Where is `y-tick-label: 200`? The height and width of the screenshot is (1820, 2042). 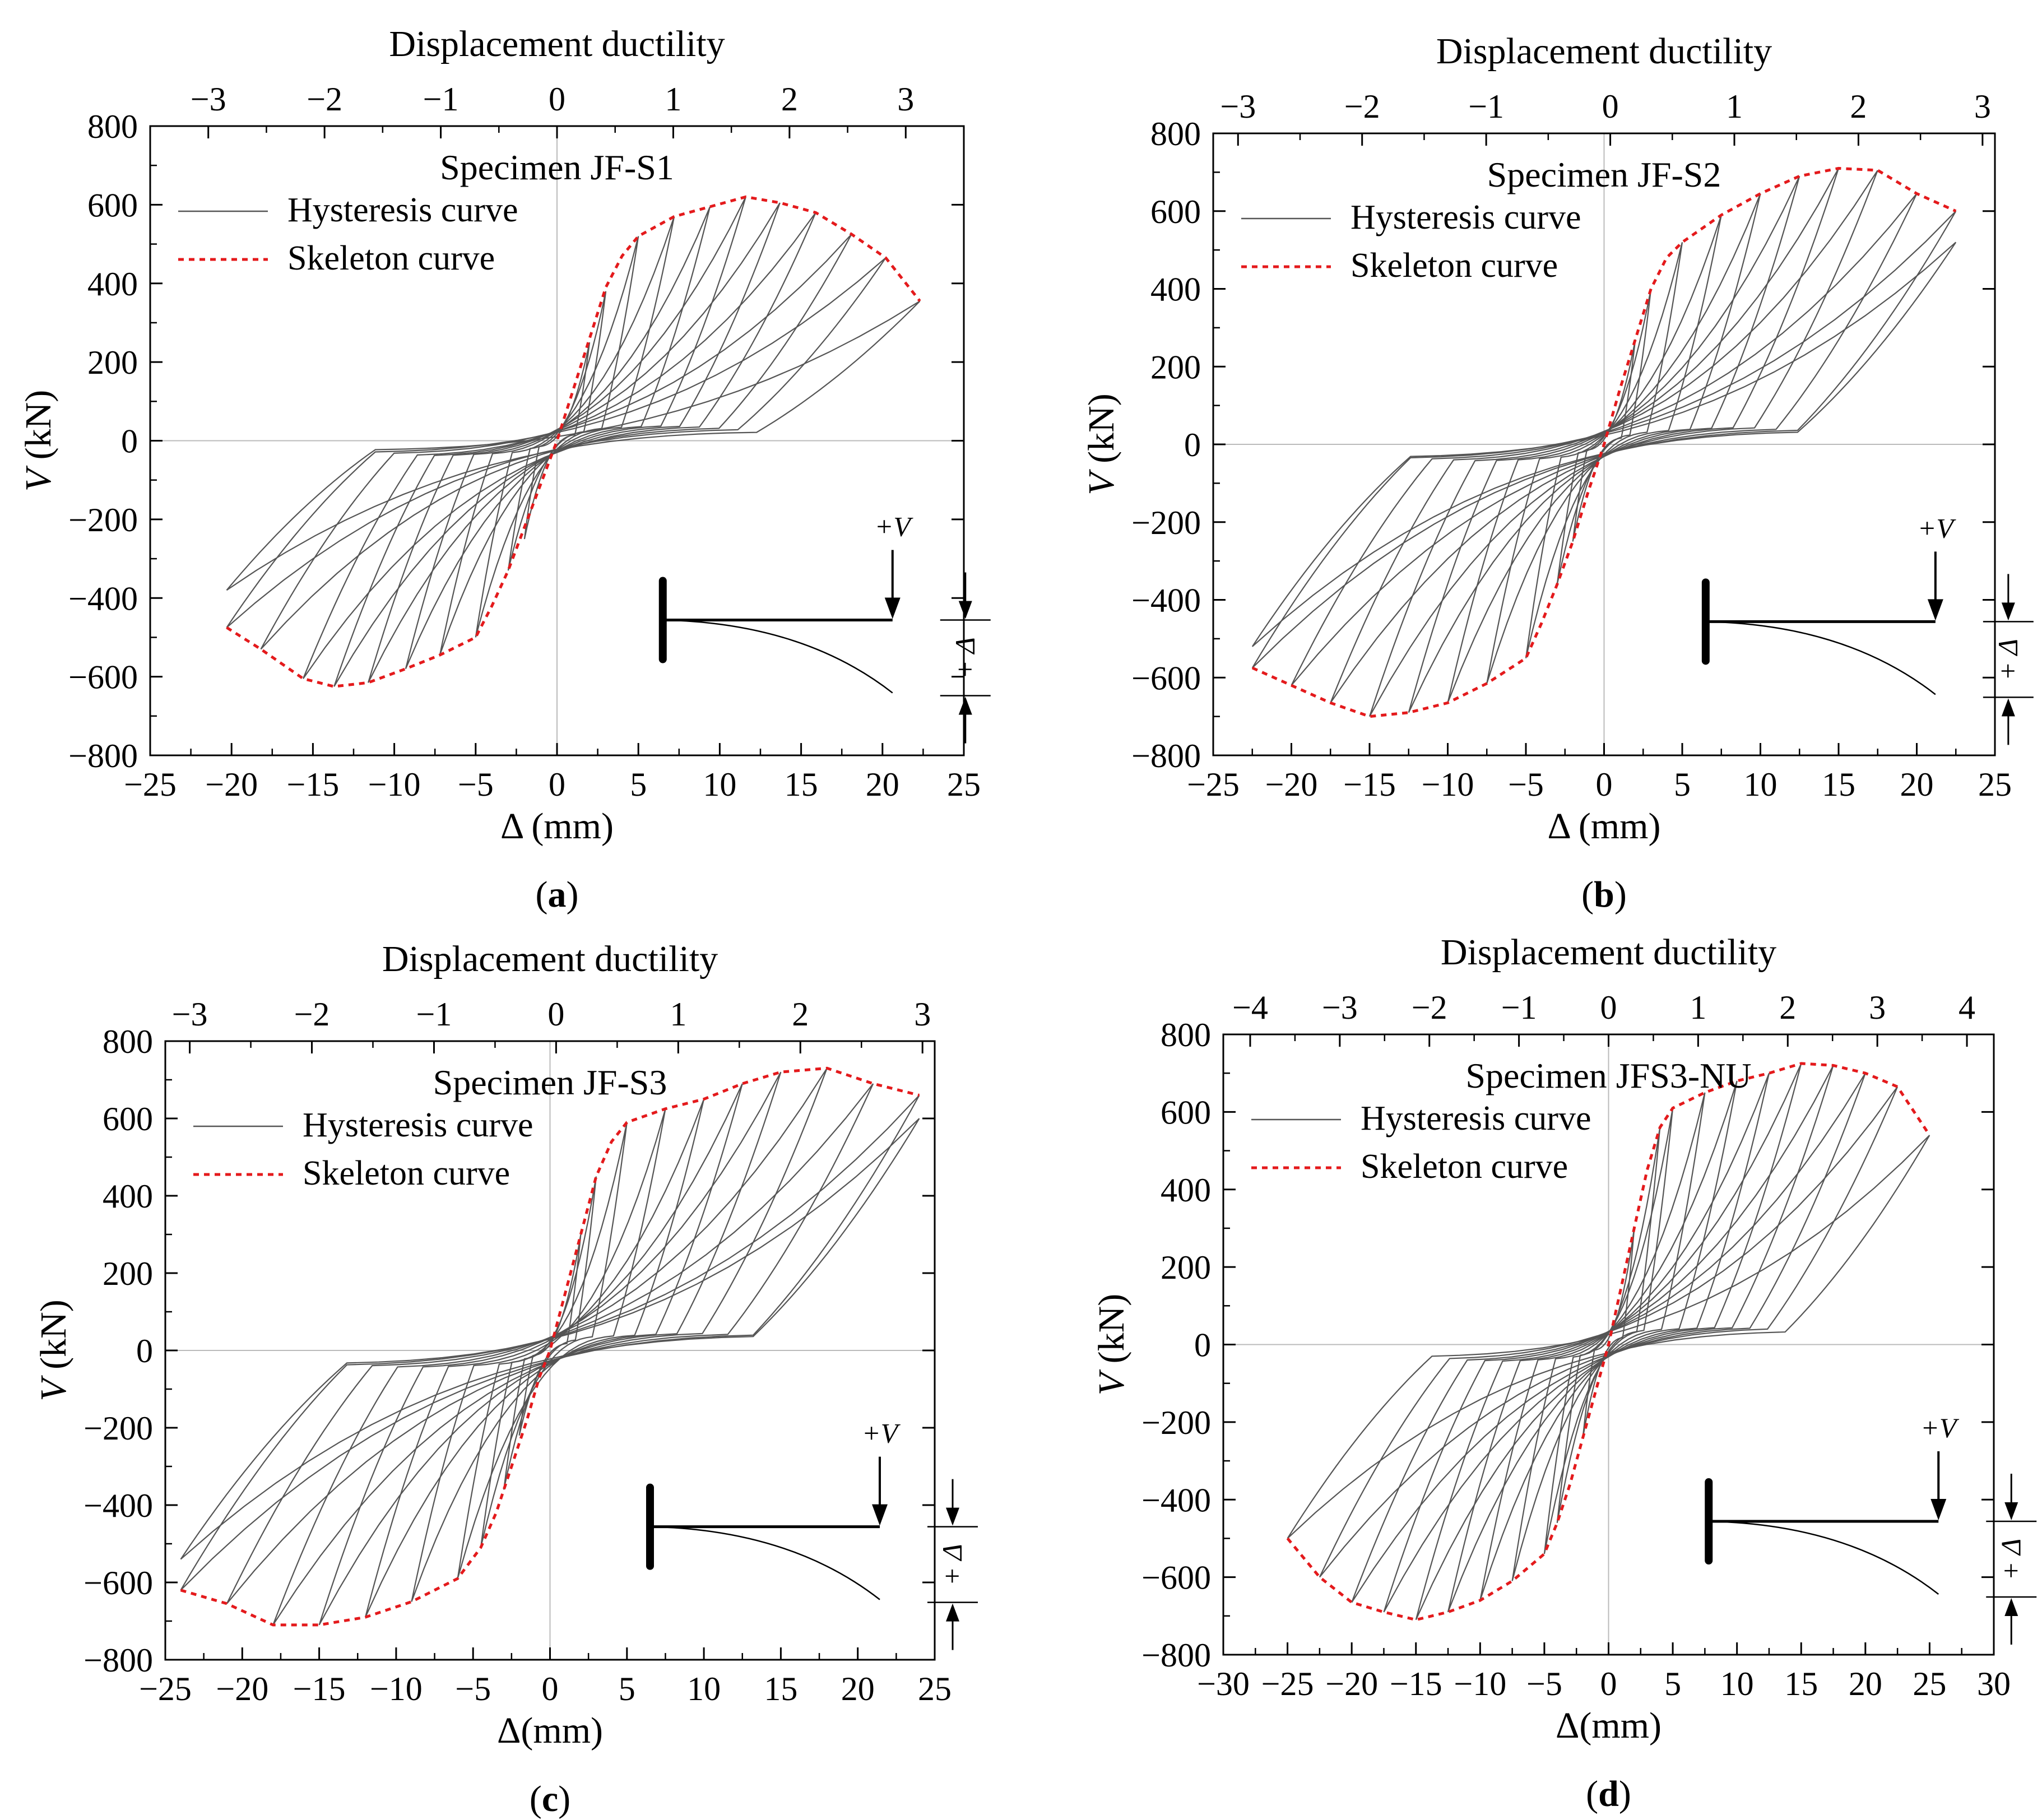
y-tick-label: 200 is located at coordinates (113, 362).